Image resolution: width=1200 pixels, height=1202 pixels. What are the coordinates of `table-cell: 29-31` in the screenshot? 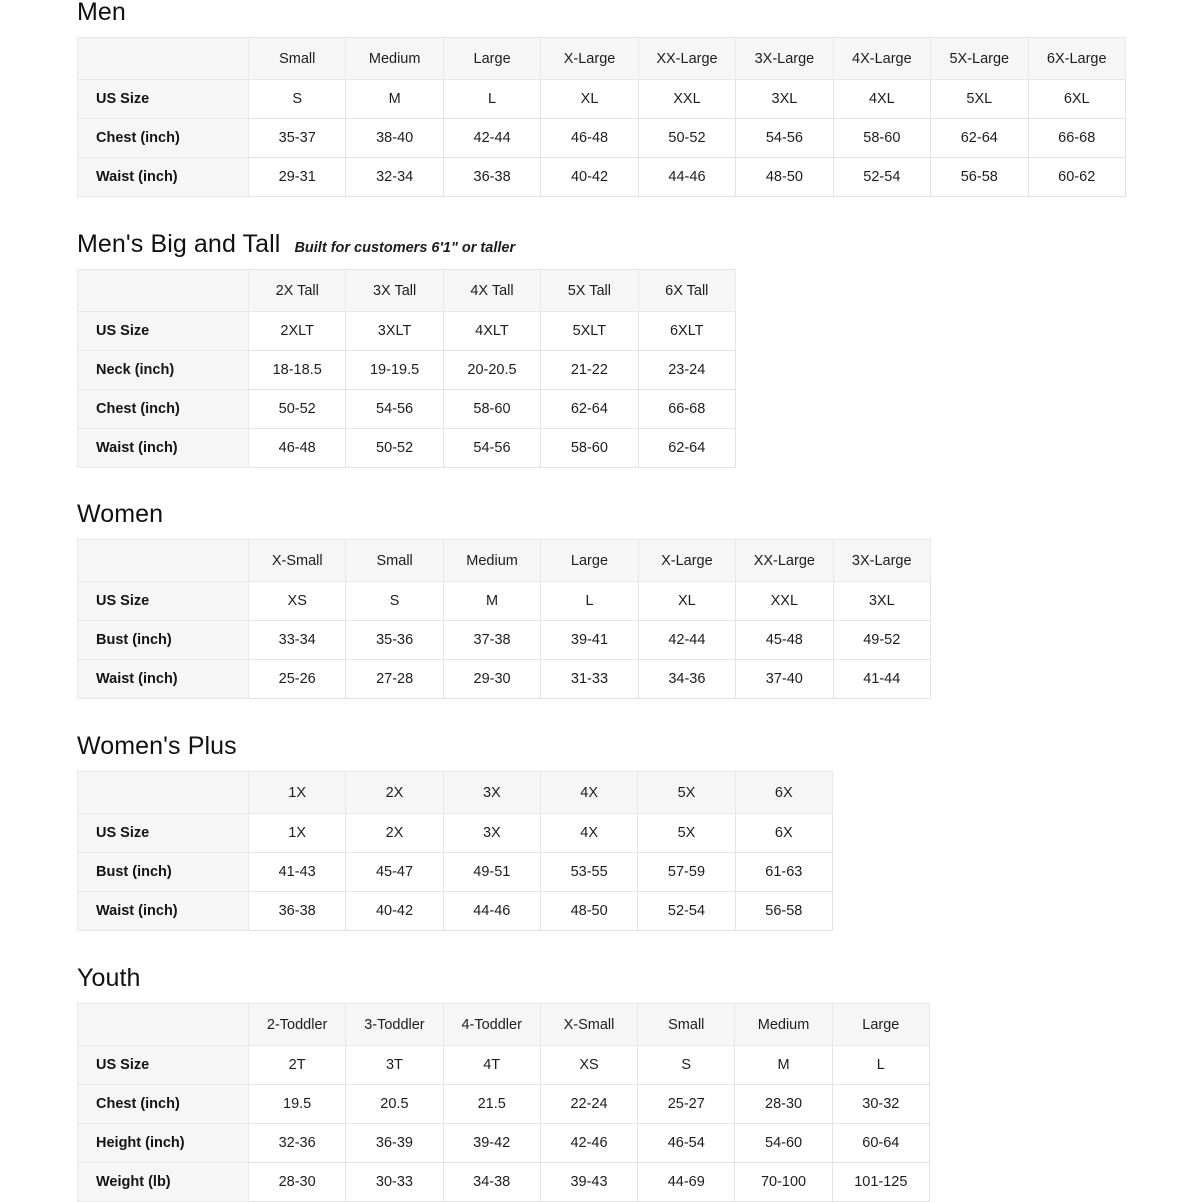 It's located at (297, 177).